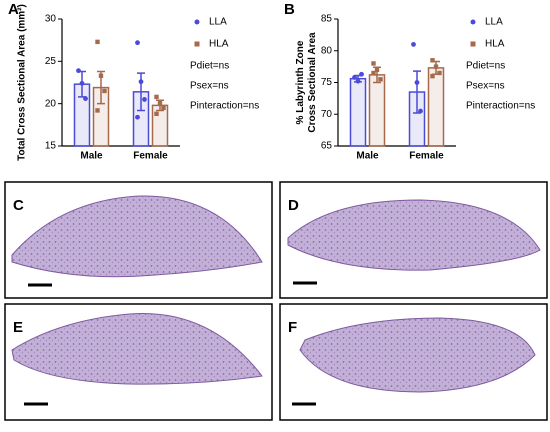 This screenshot has width=550, height=432. I want to click on y-tick-label: 75, so click(327, 82).